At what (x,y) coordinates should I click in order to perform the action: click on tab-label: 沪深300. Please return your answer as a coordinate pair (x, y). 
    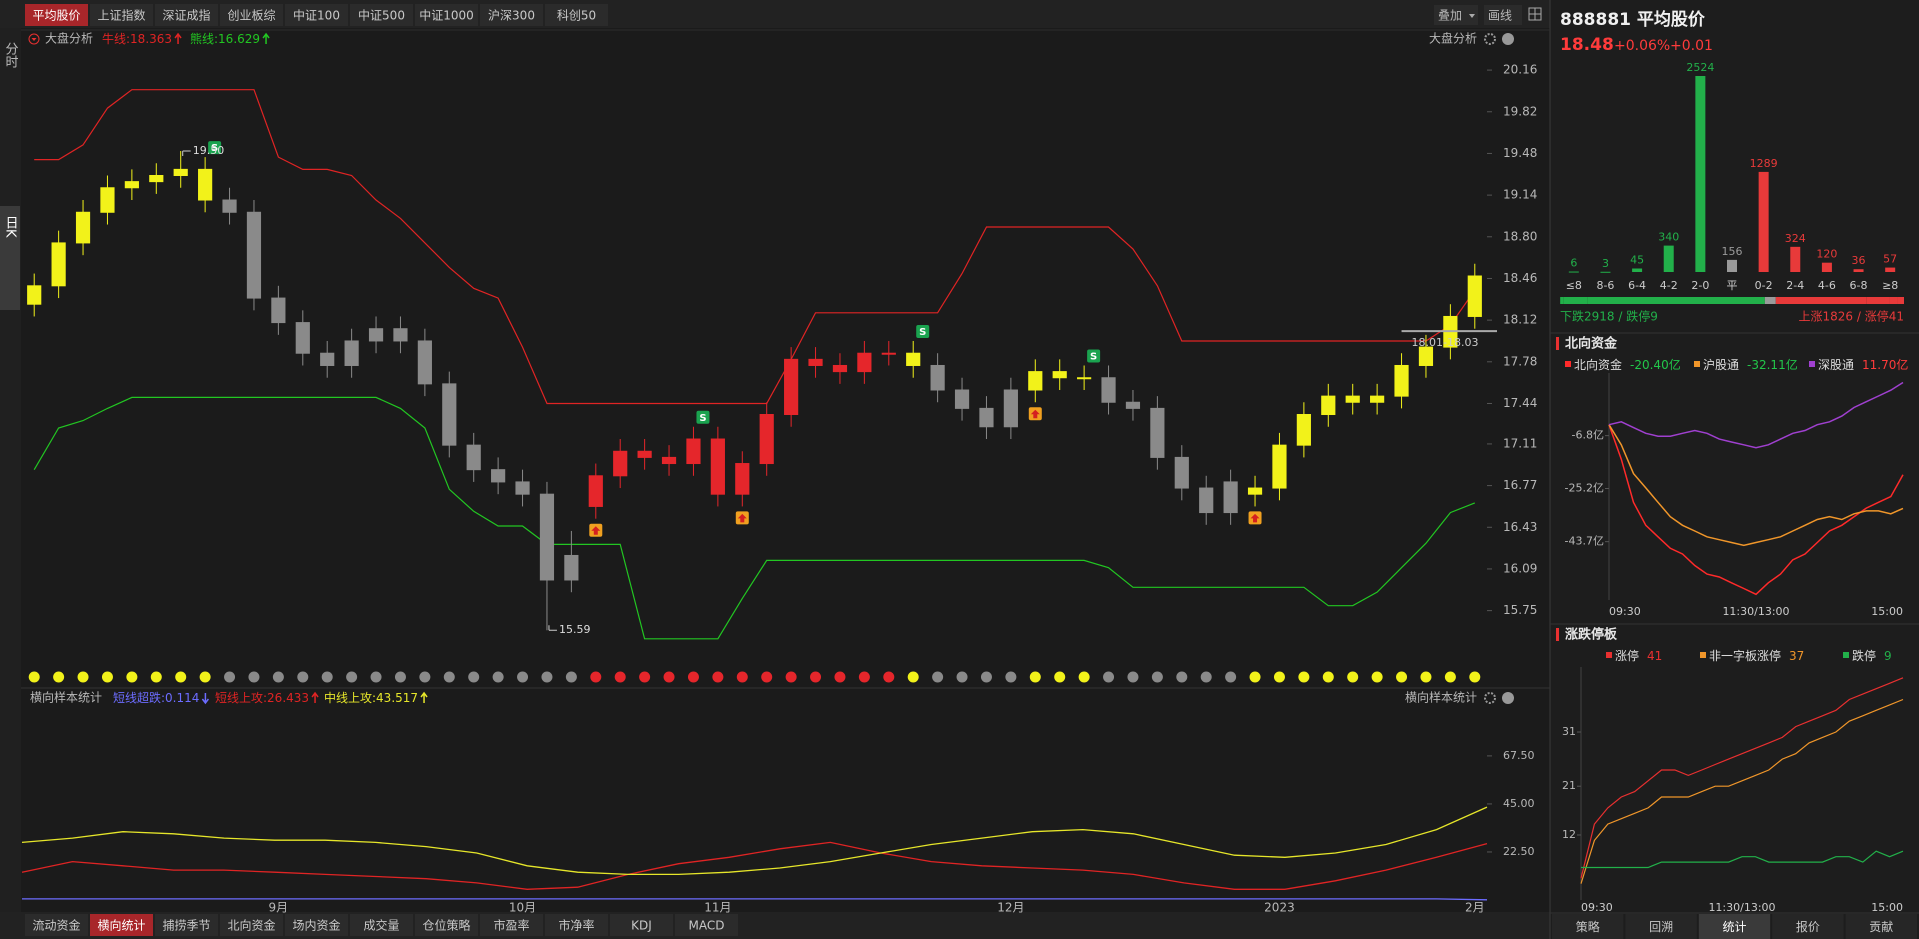
    Looking at the image, I should click on (511, 16).